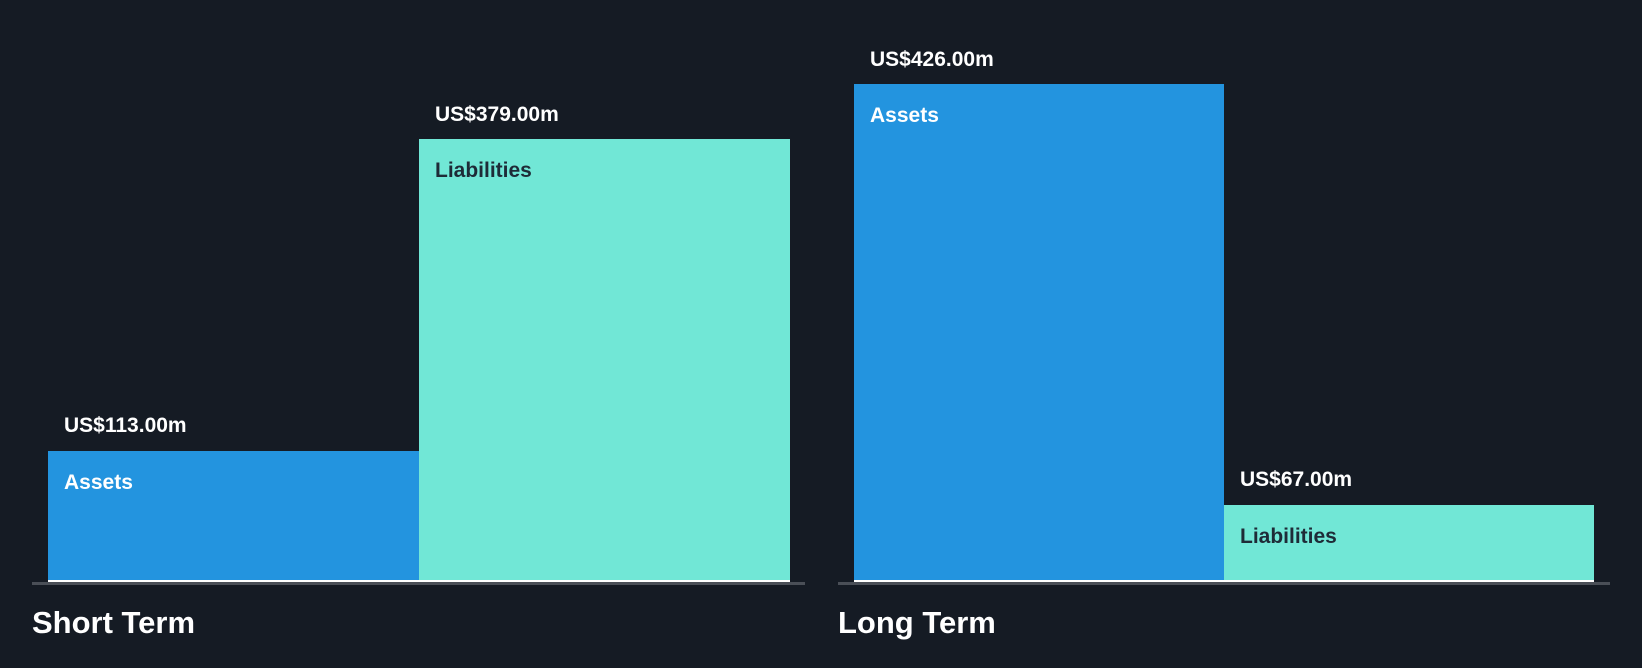  What do you see at coordinates (114, 622) in the screenshot?
I see `short-term-title: Short Term` at bounding box center [114, 622].